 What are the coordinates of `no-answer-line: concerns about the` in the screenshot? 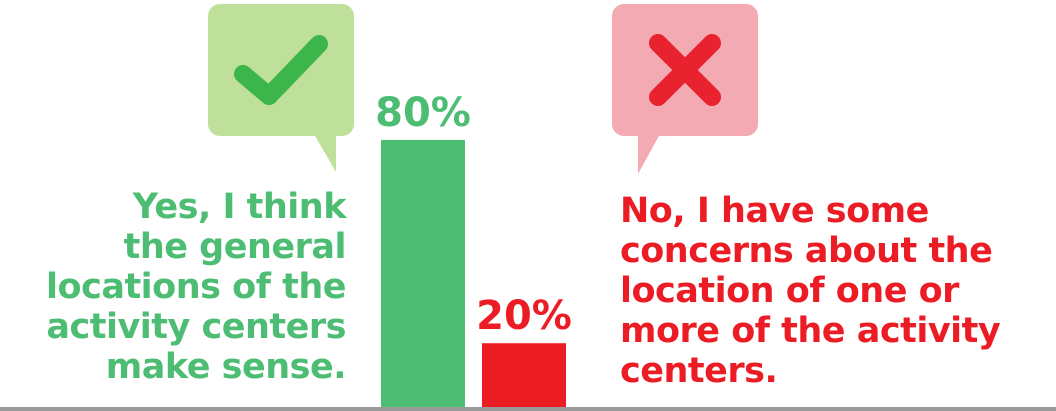 It's located at (806, 251).